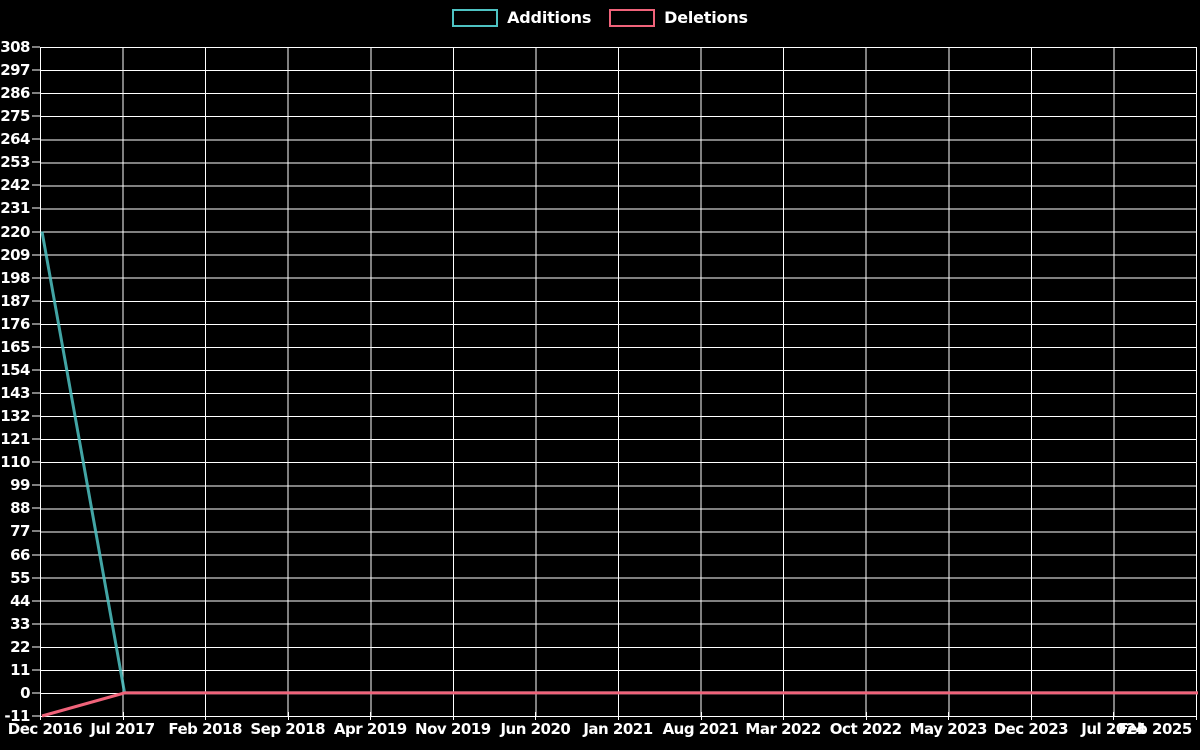 The image size is (1200, 750). What do you see at coordinates (706, 17) in the screenshot?
I see `legend-label-deletions: Deletions` at bounding box center [706, 17].